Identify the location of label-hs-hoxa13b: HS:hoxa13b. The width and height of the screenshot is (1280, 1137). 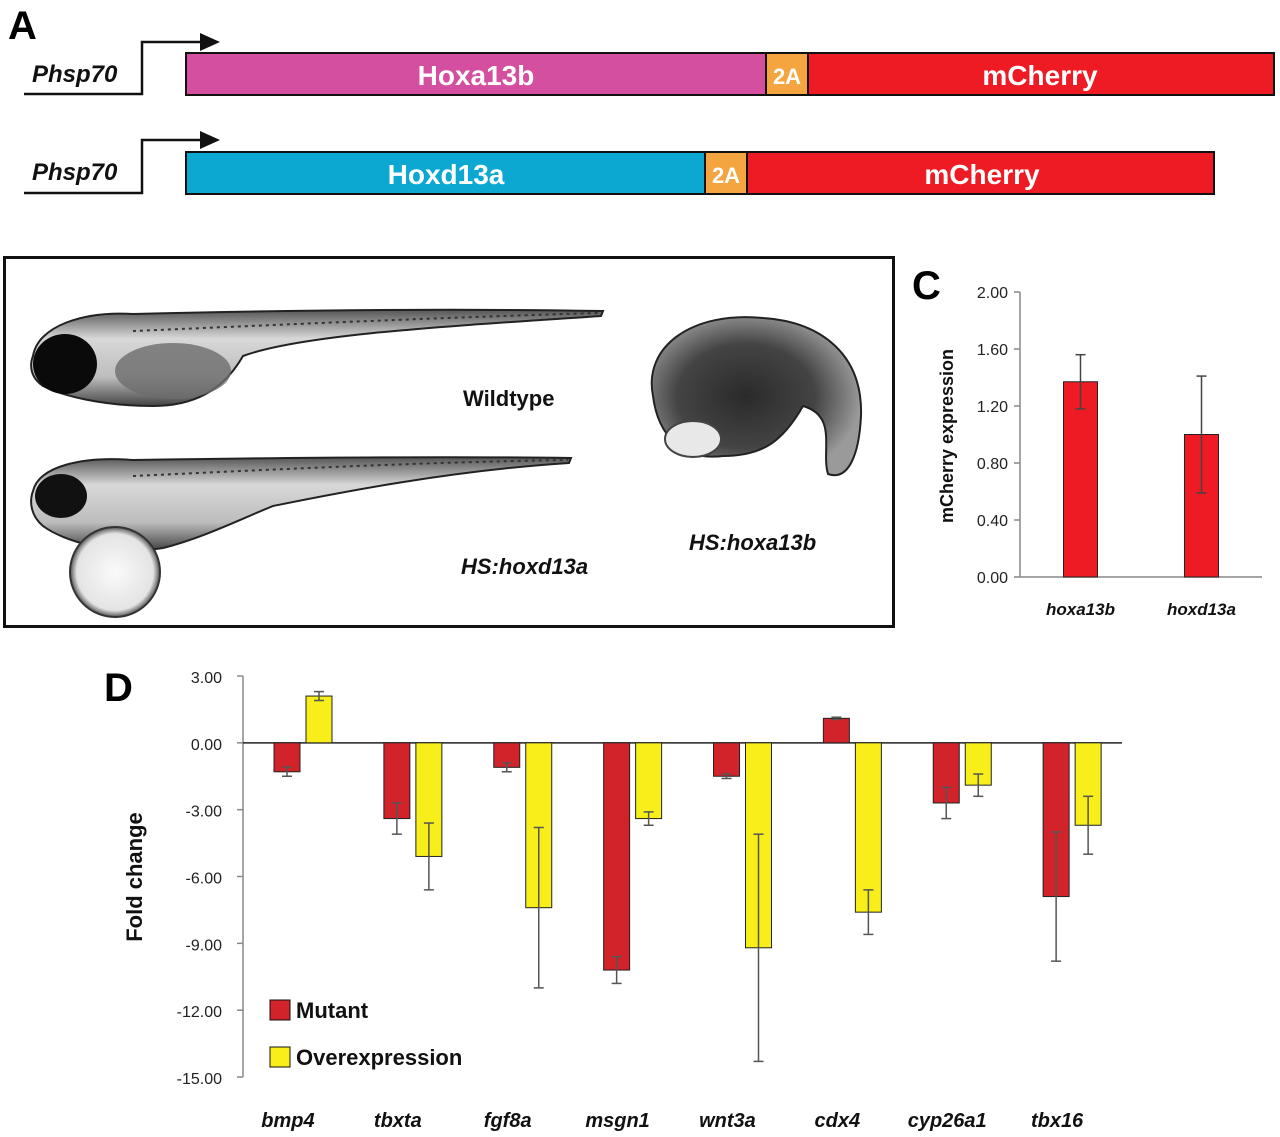
(752, 542).